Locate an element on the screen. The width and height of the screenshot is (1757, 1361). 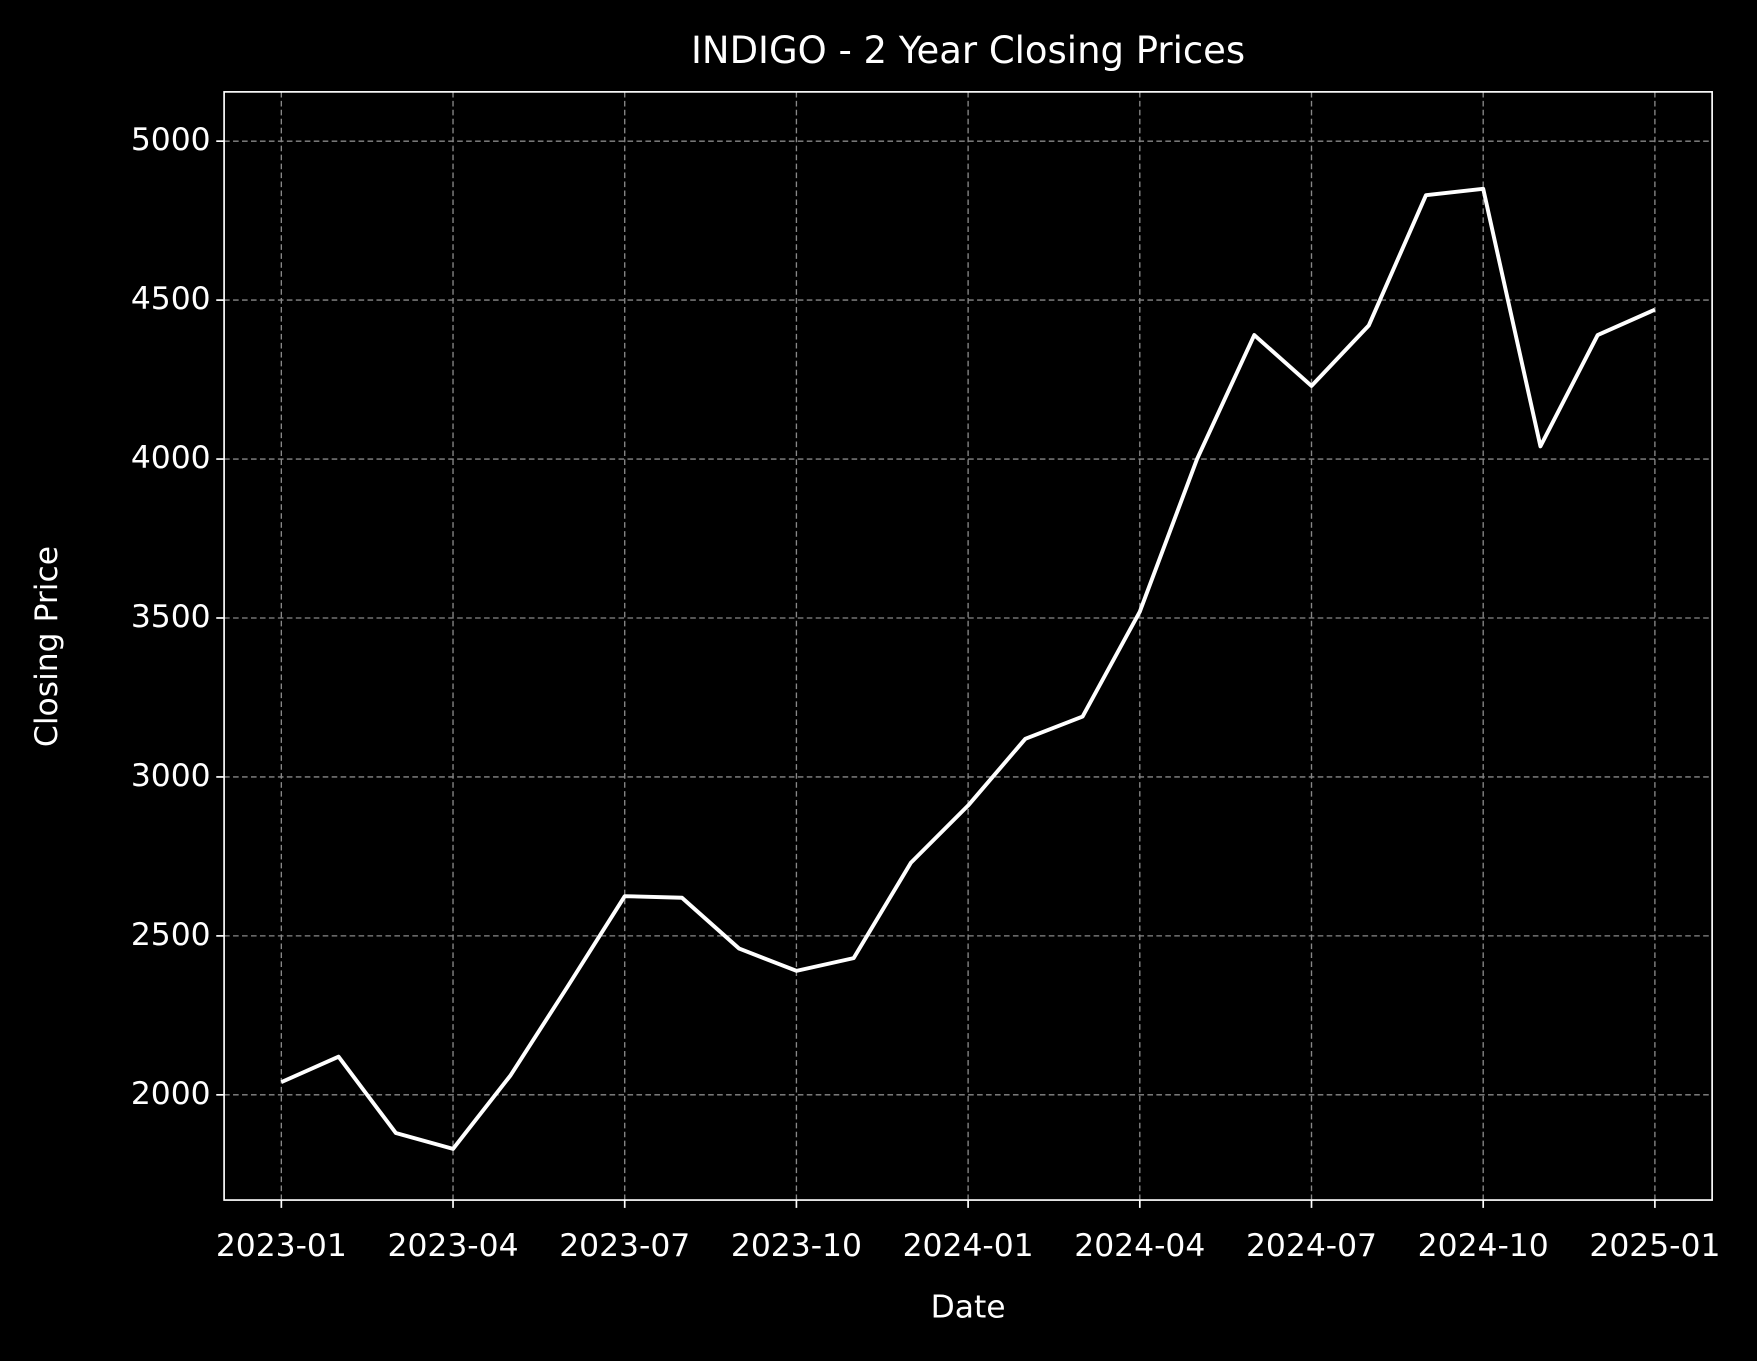
y-tick-label: 2000 is located at coordinates (171, 1094).